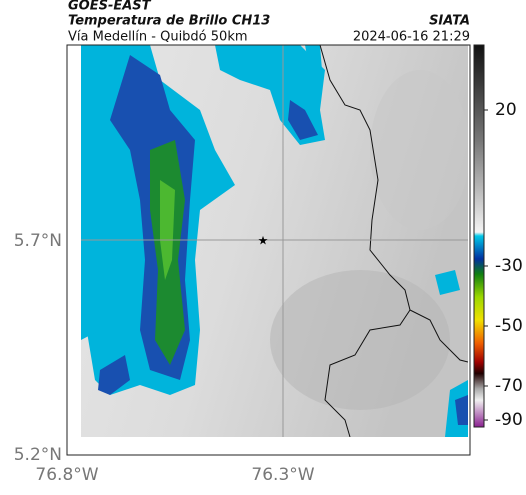 This screenshot has width=526, height=495. Describe the element at coordinates (169, 21) in the screenshot. I see `product-title: Temperatura de Brillo CH13` at that location.